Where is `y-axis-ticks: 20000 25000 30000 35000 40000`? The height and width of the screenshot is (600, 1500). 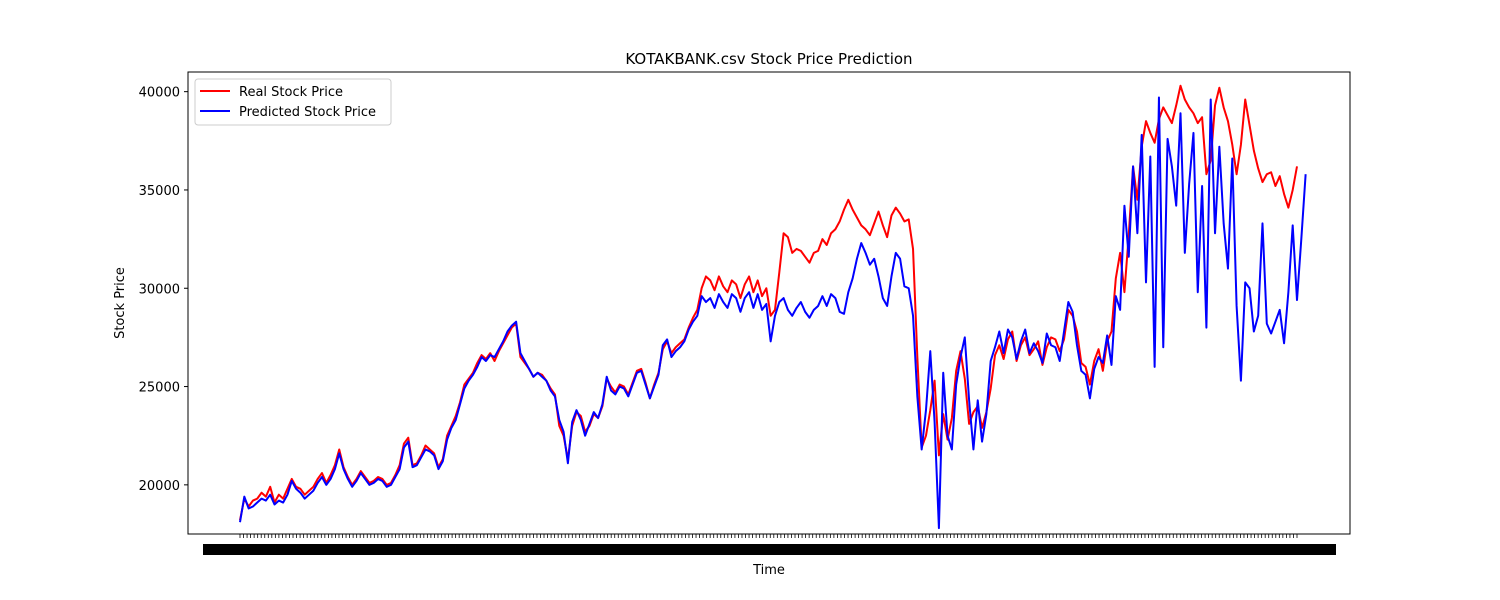 y-axis-ticks: 20000 25000 30000 35000 40000 is located at coordinates (163, 290).